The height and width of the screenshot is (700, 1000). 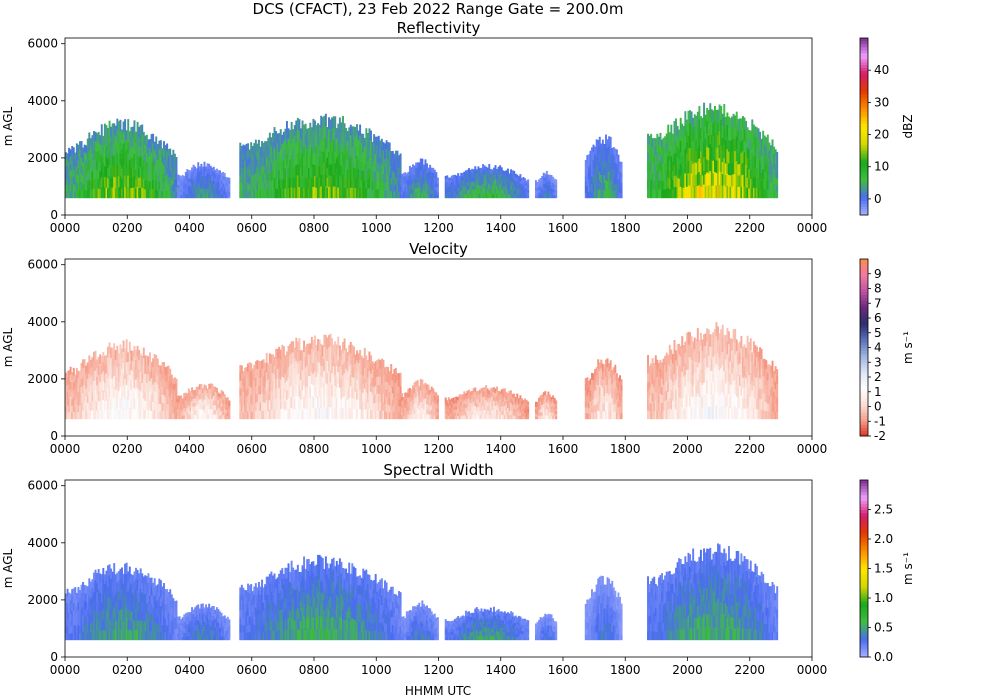 I want to click on colorbar-swatch, so click(x=864, y=149).